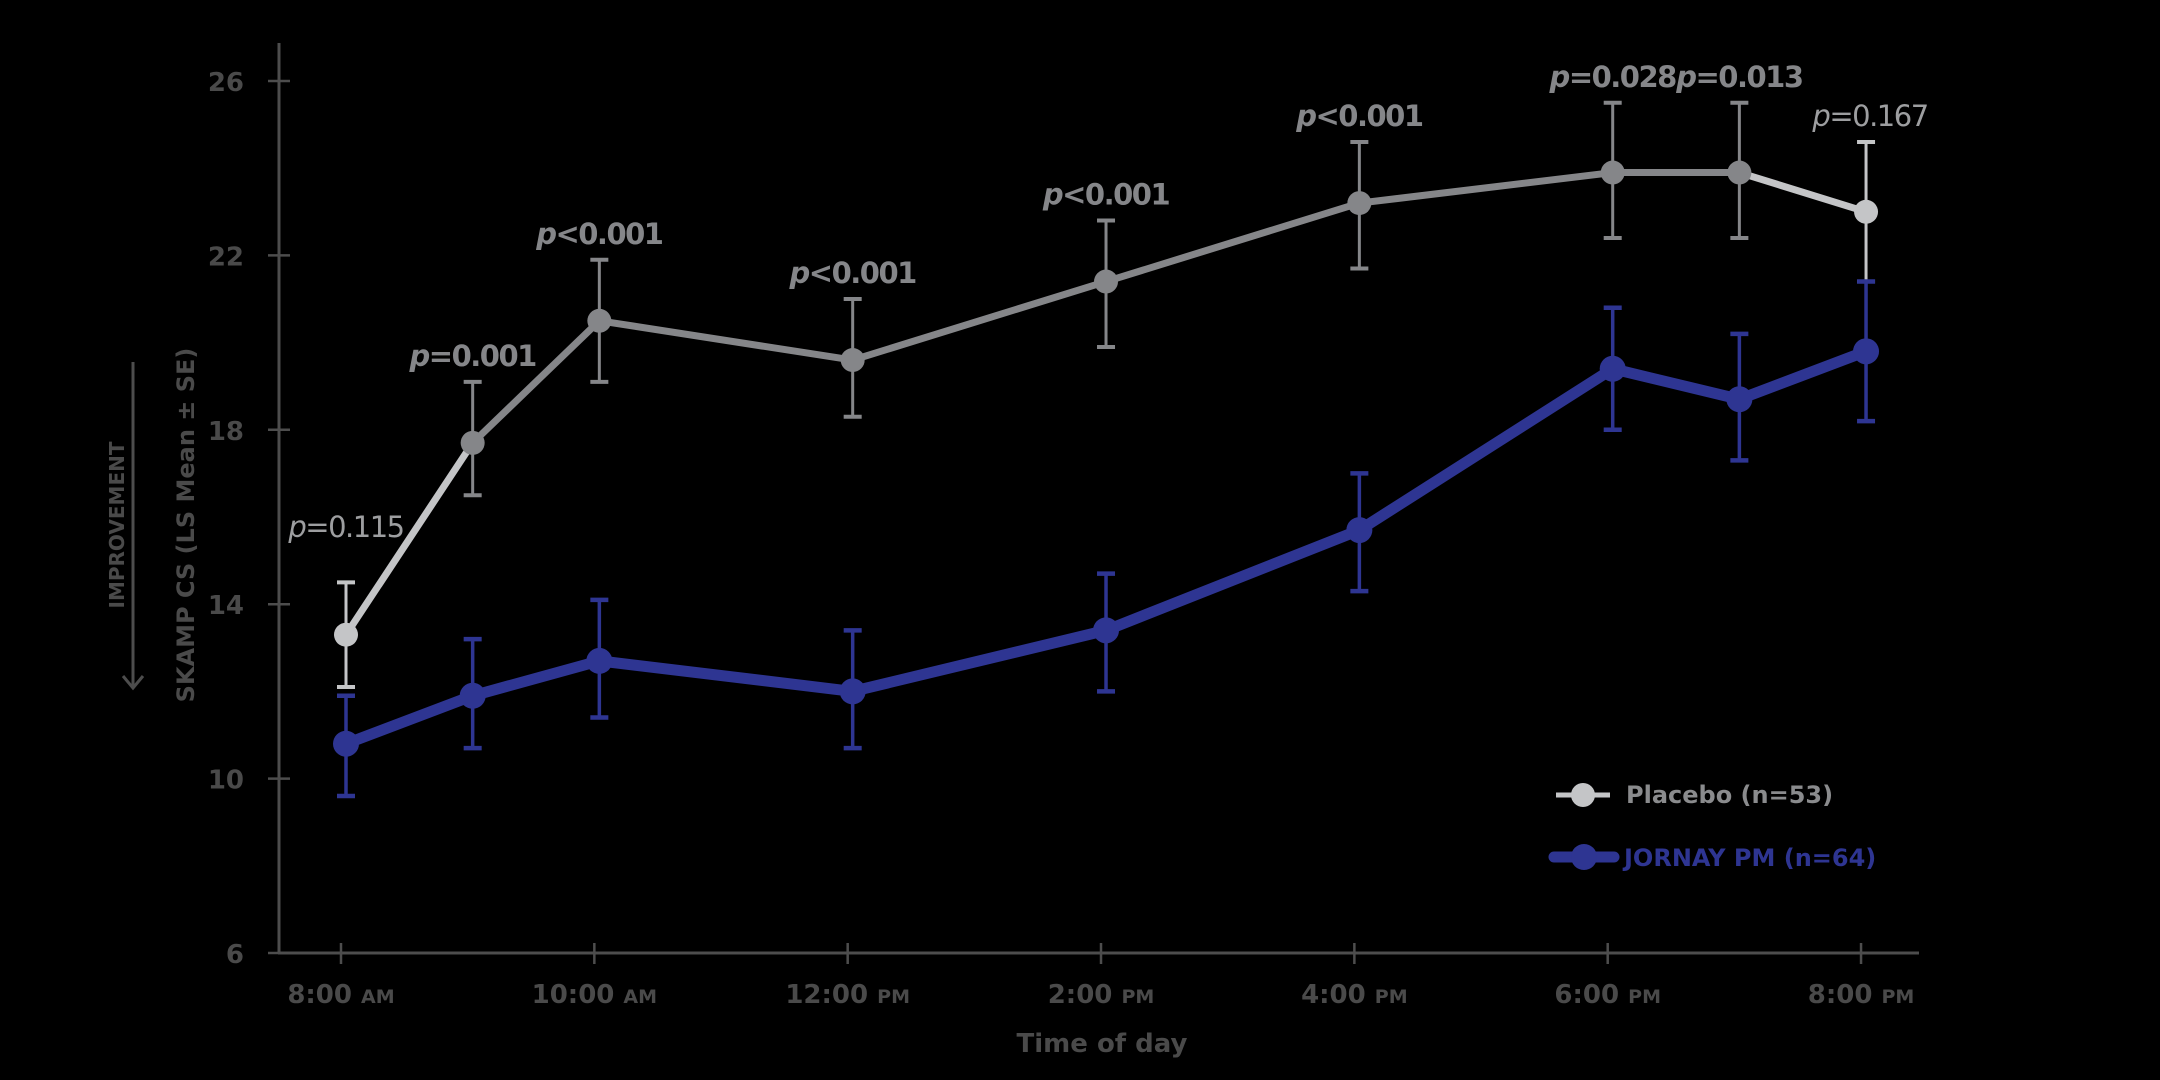  What do you see at coordinates (1607, 995) in the screenshot?
I see `x-tick-label: 6:00 PM` at bounding box center [1607, 995].